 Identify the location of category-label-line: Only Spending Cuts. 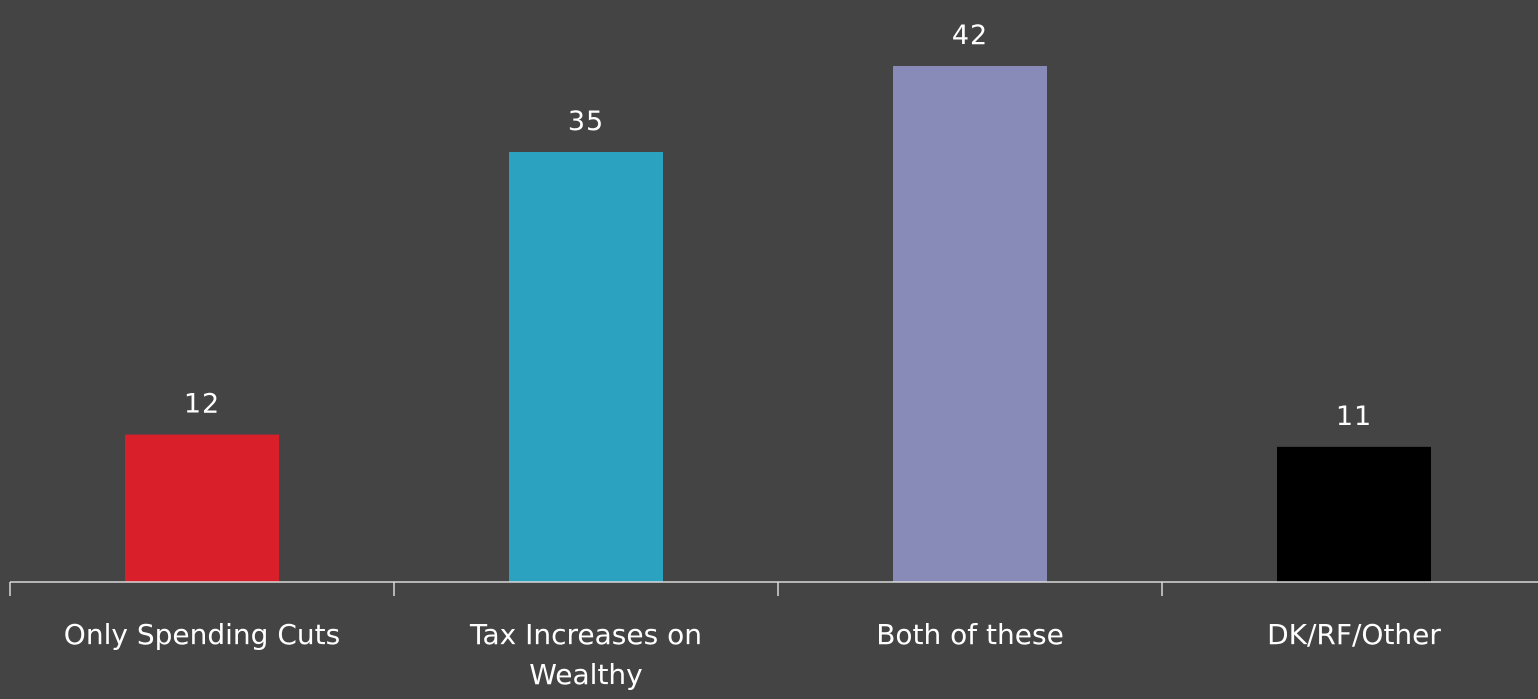
(202, 634).